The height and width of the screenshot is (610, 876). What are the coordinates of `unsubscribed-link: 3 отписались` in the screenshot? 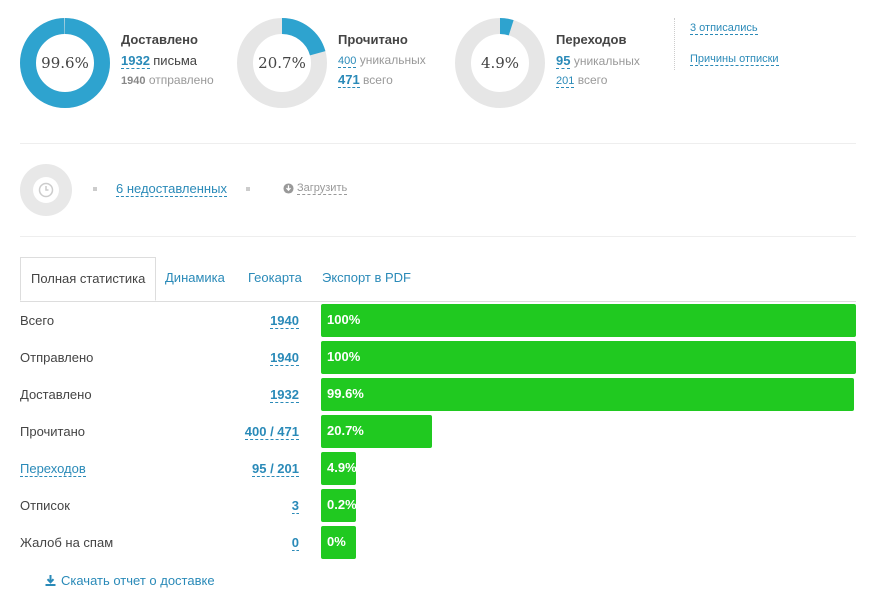 It's located at (724, 28).